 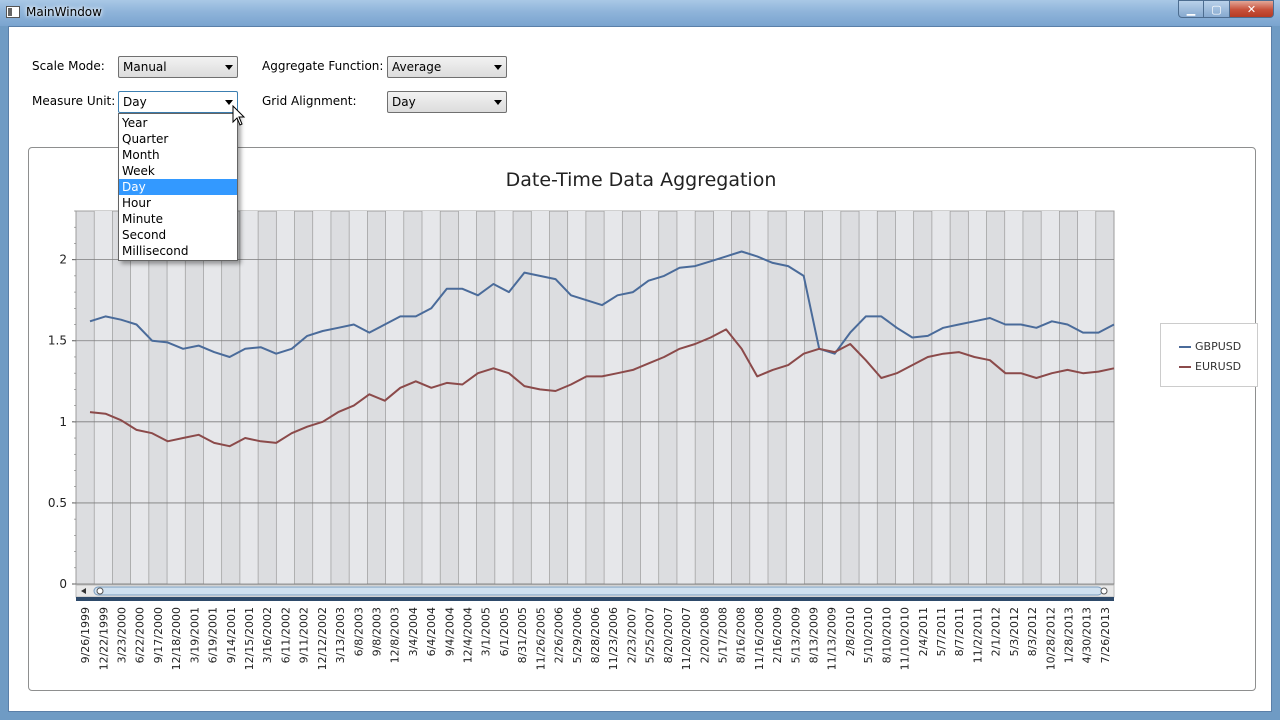 What do you see at coordinates (85, 635) in the screenshot?
I see `x-tick-label: 9/26/1999` at bounding box center [85, 635].